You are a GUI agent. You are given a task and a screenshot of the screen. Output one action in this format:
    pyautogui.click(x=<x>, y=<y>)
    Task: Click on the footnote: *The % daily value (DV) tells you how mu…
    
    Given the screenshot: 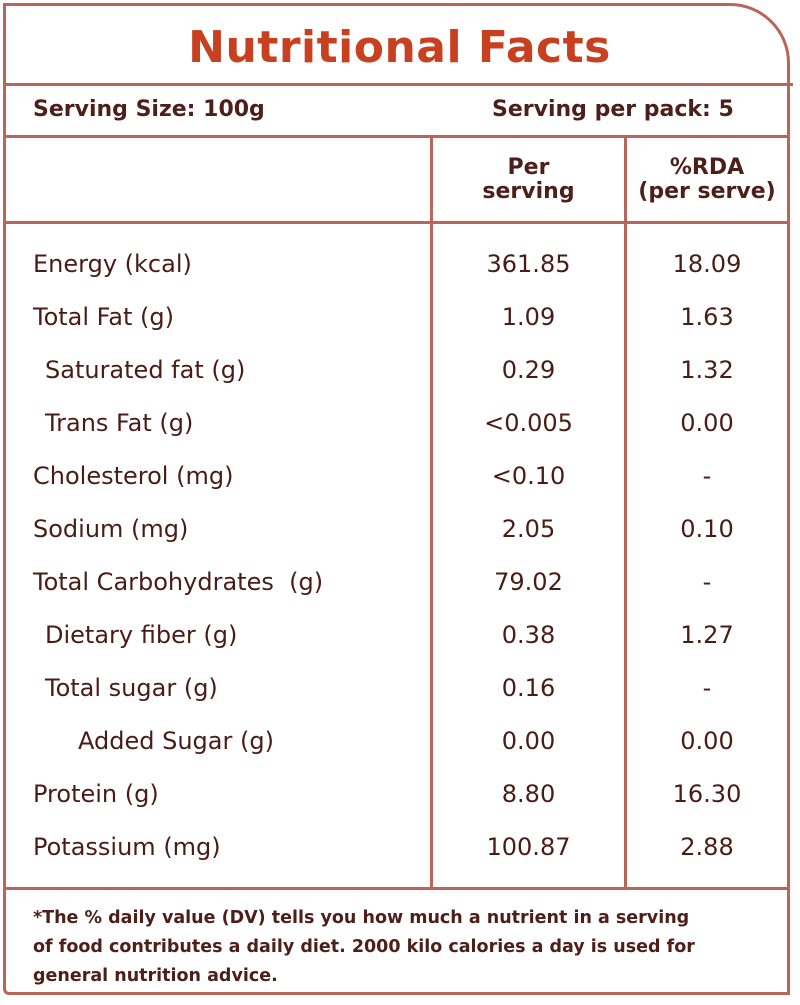 What is the action you would take?
    pyautogui.click(x=393, y=947)
    